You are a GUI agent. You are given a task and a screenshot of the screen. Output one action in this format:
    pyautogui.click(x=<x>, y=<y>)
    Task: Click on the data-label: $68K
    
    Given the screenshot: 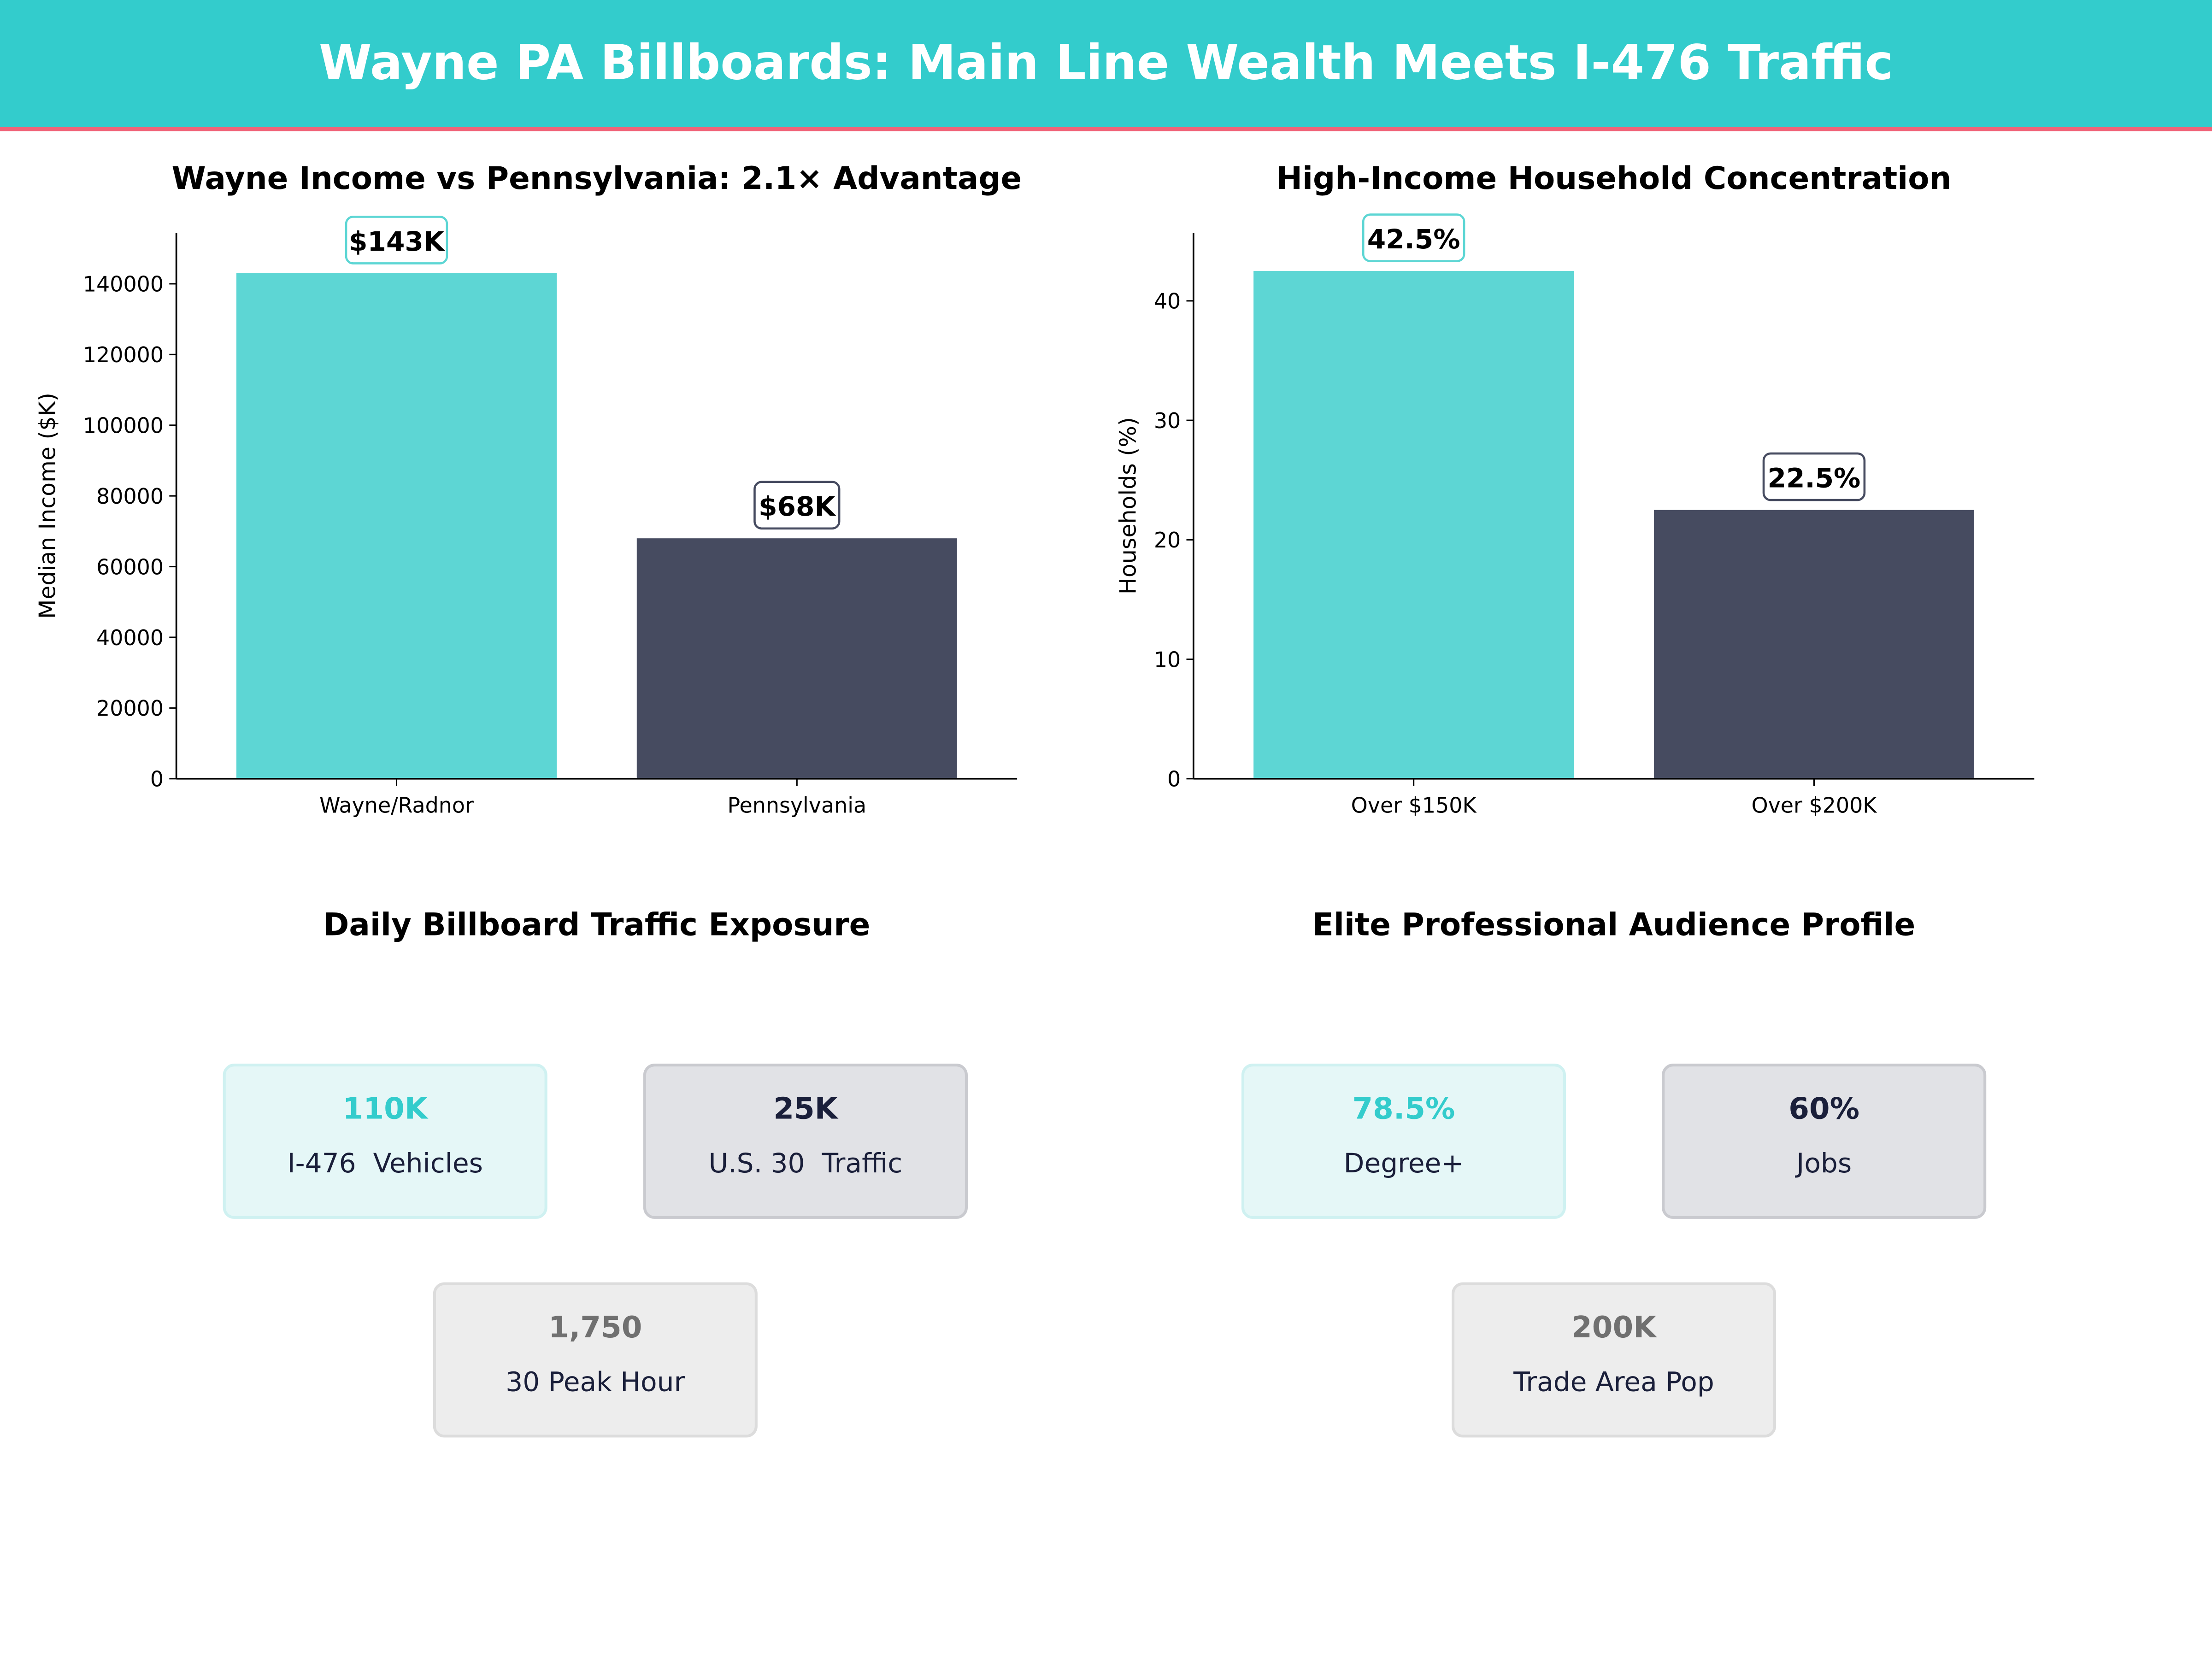 What is the action you would take?
    pyautogui.click(x=797, y=506)
    